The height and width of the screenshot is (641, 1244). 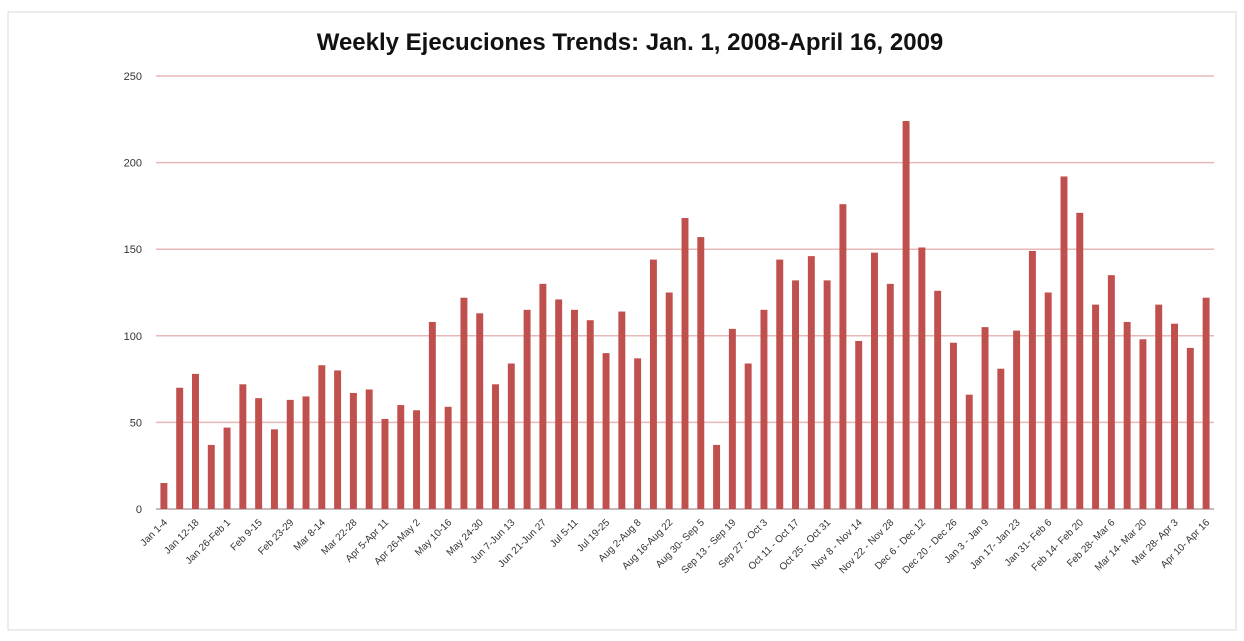 I want to click on y-tick-label: 100, so click(x=133, y=337).